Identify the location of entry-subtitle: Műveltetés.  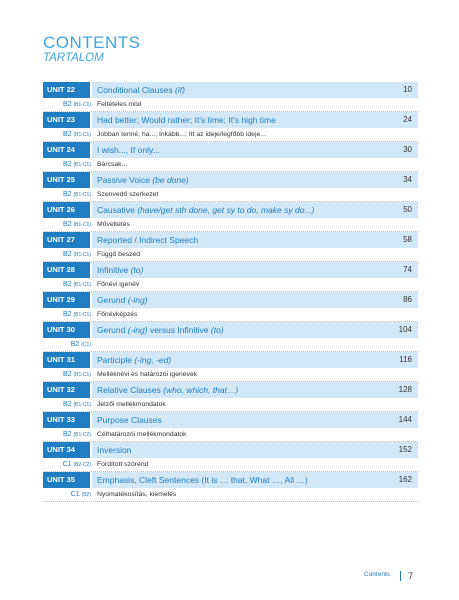
(113, 224).